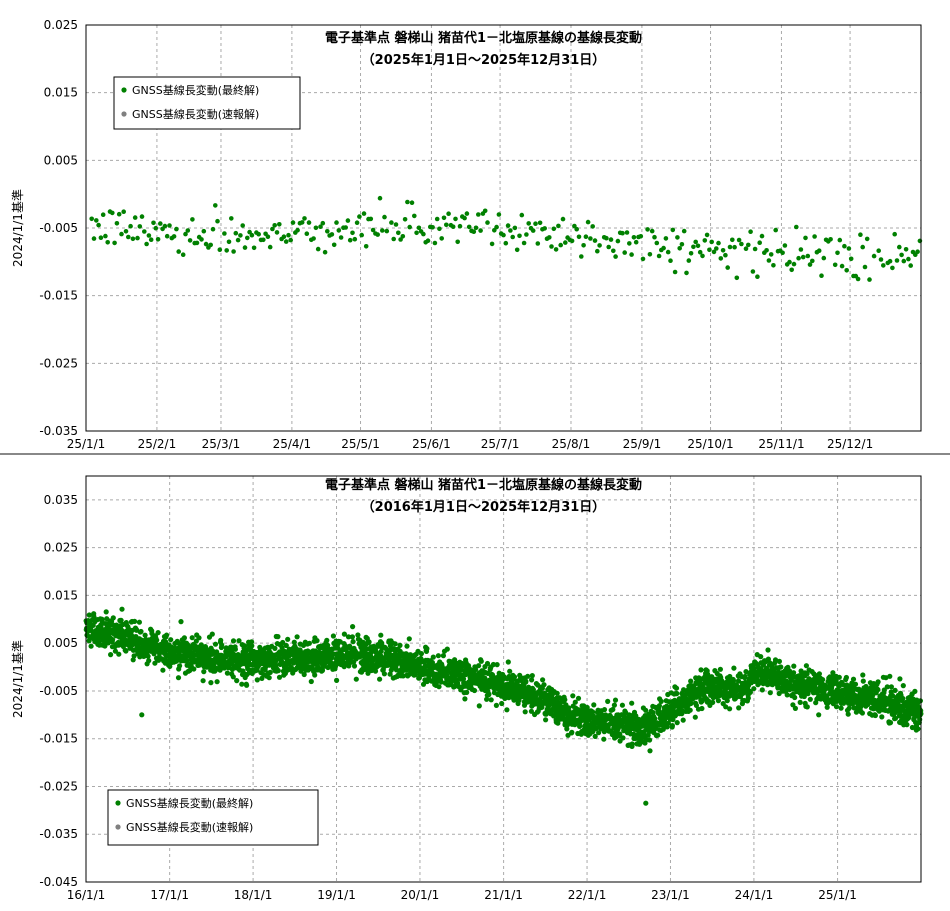 Image resolution: width=950 pixels, height=911 pixels. Describe the element at coordinates (475, 454) in the screenshot. I see `panel-separator` at that location.